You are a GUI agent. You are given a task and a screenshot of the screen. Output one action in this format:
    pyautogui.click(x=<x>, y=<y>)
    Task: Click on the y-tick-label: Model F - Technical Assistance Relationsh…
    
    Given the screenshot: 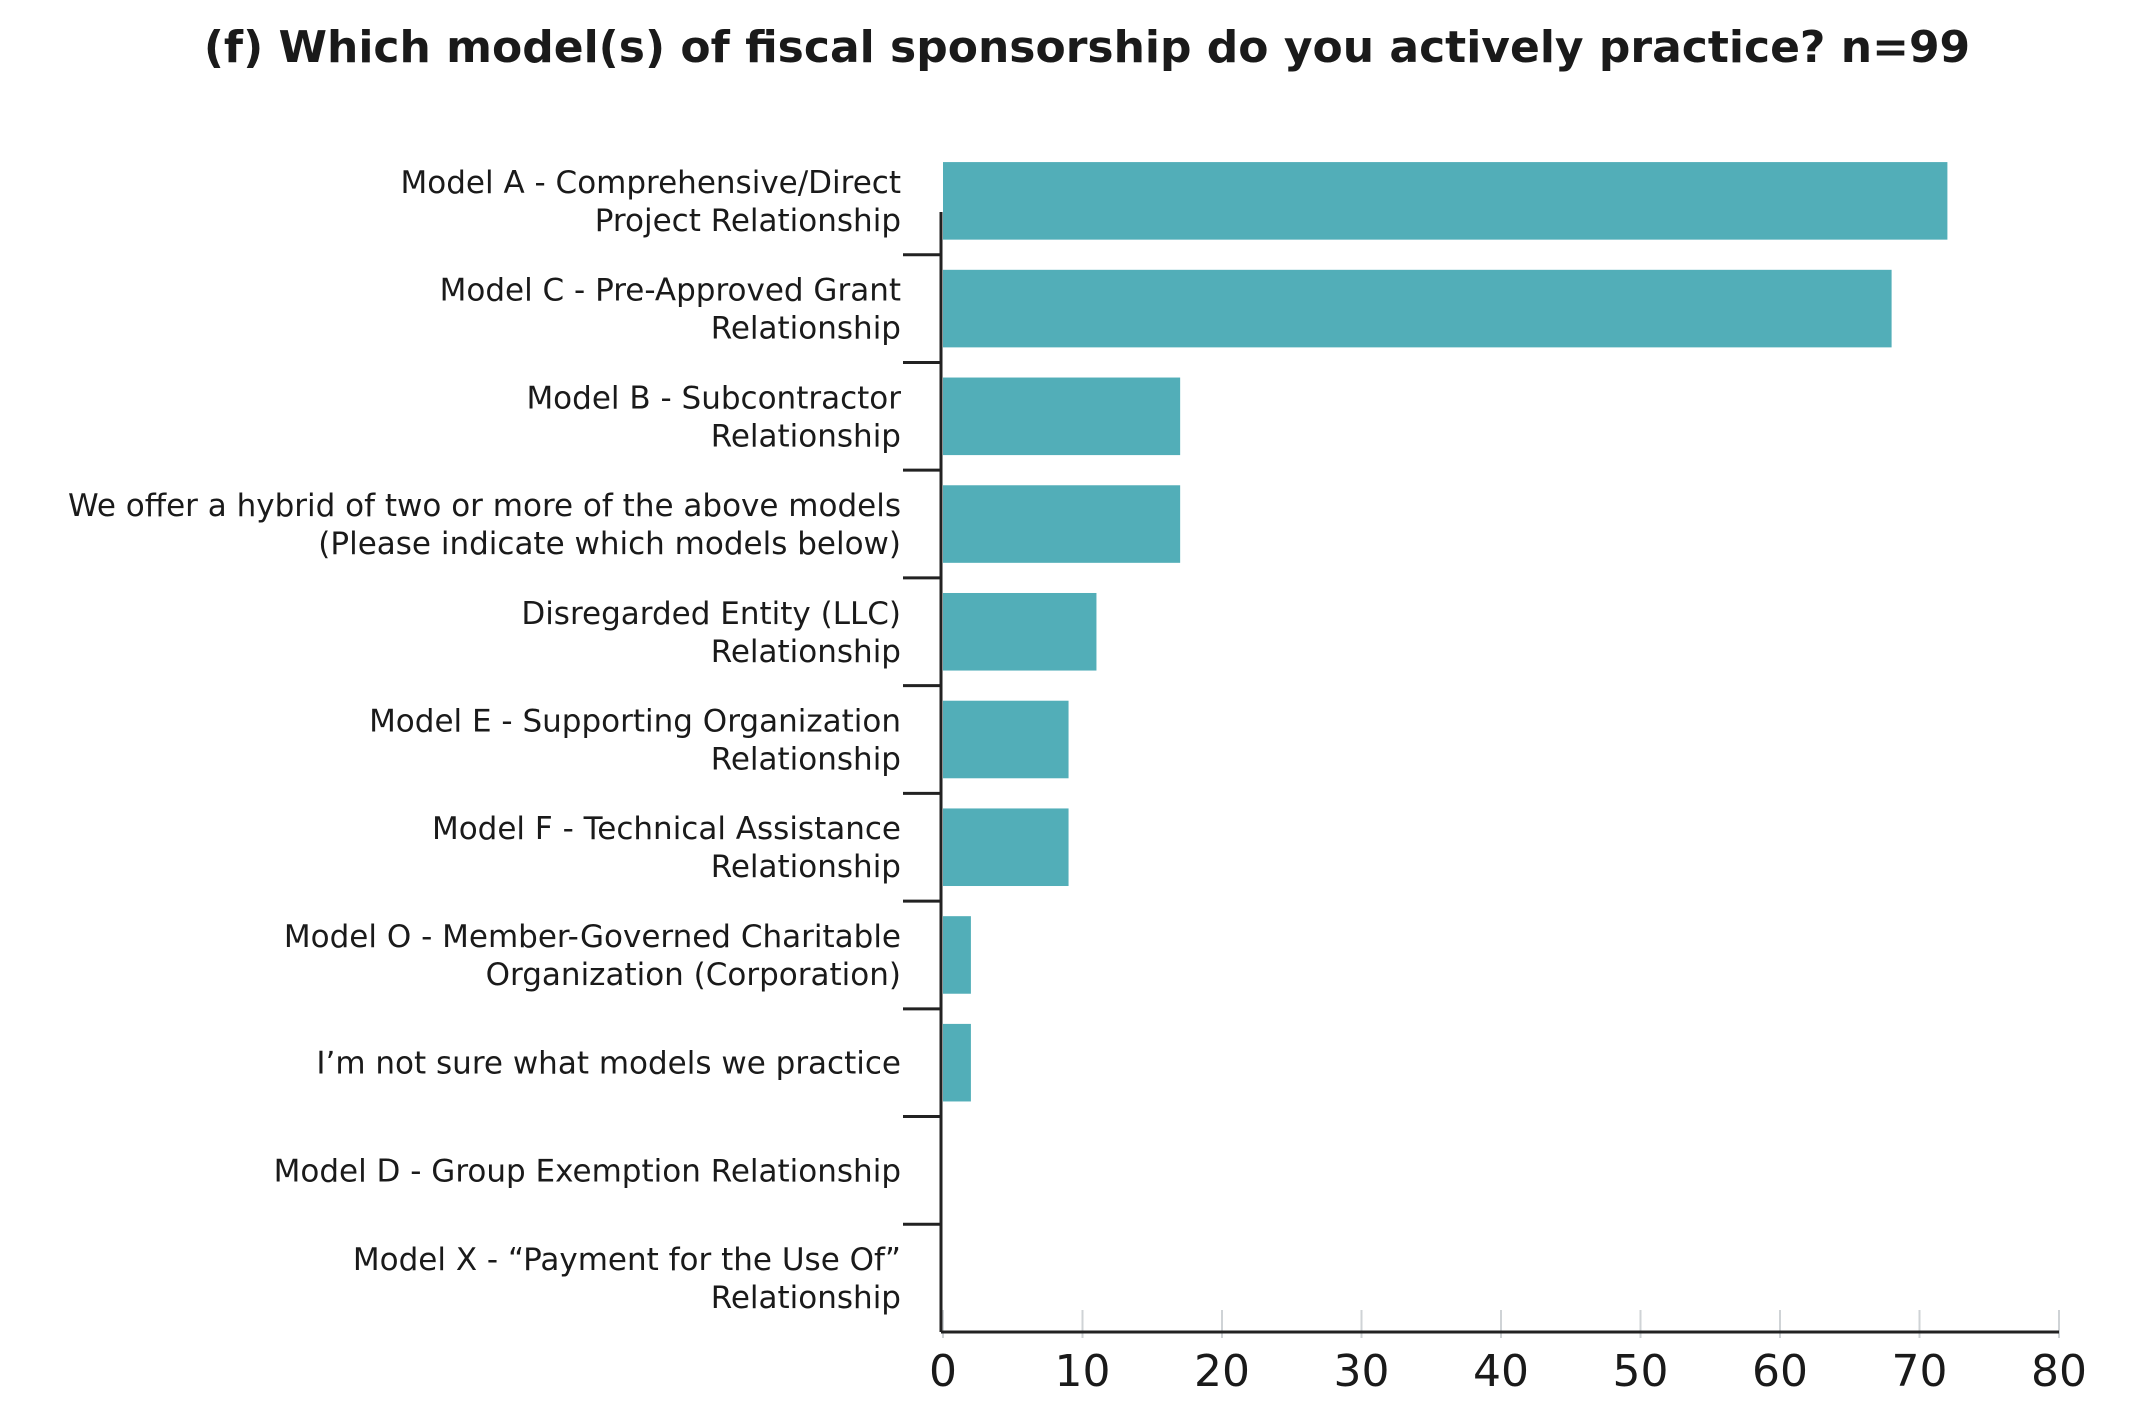 What is the action you would take?
    pyautogui.click(x=666, y=848)
    